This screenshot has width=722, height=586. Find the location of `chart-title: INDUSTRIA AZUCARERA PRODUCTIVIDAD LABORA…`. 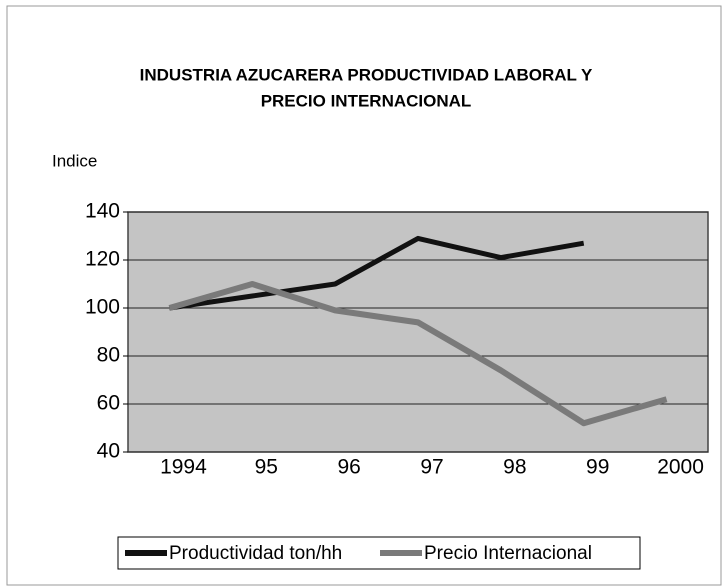

chart-title: INDUSTRIA AZUCARERA PRODUCTIVIDAD LABORA… is located at coordinates (366, 74).